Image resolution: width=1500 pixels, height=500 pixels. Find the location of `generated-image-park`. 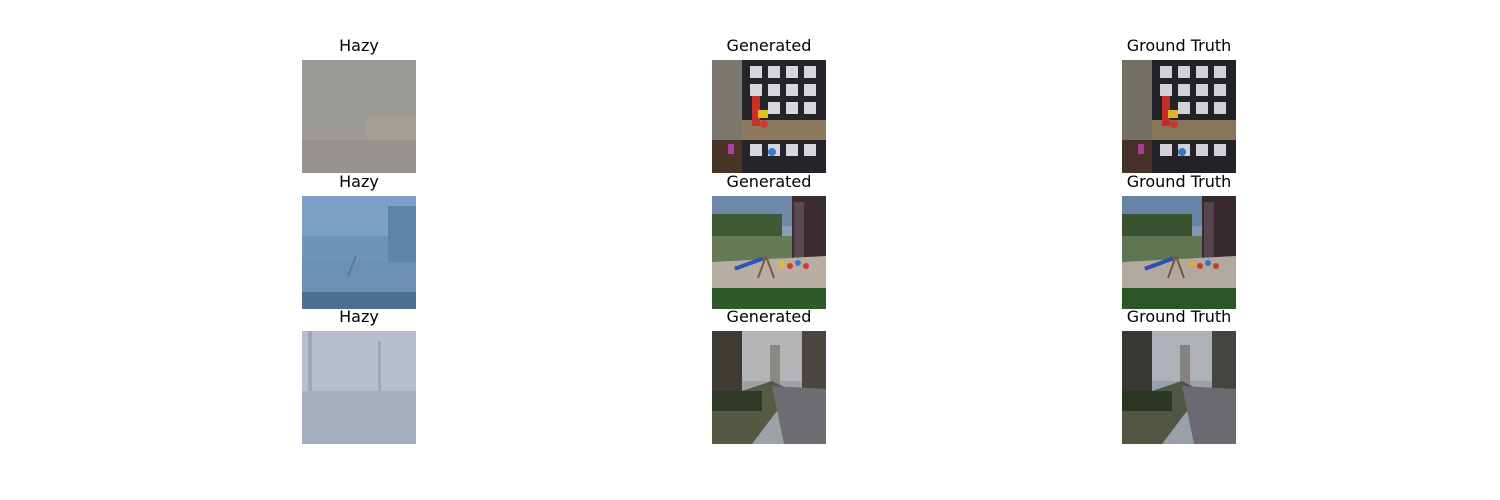

generated-image-park is located at coordinates (769, 387).